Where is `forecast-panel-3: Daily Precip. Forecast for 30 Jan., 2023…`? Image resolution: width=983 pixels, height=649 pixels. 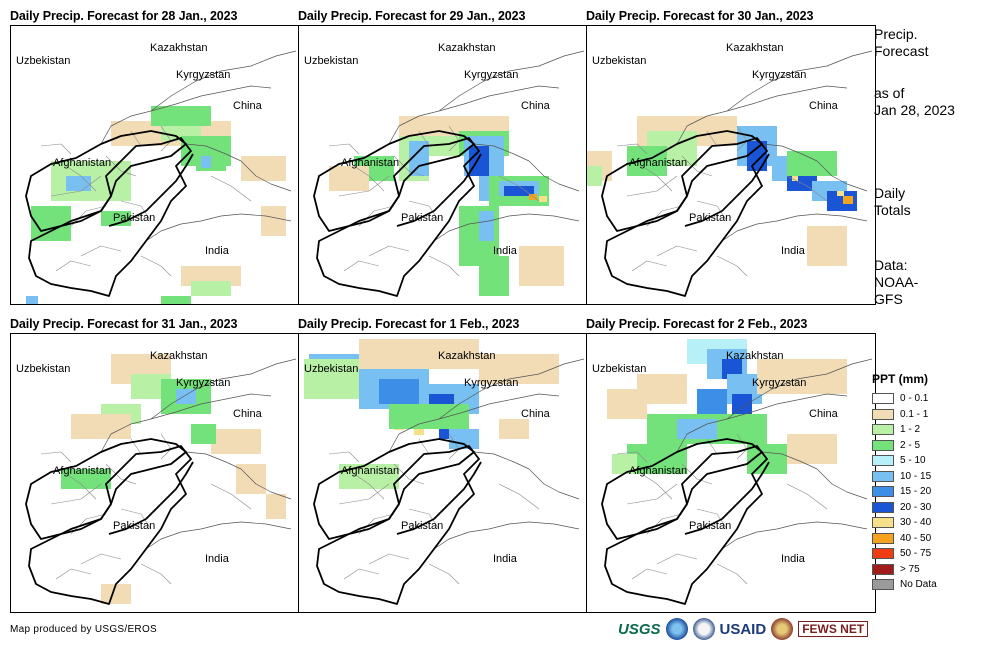 forecast-panel-3: Daily Precip. Forecast for 30 Jan., 2023… is located at coordinates (731, 157).